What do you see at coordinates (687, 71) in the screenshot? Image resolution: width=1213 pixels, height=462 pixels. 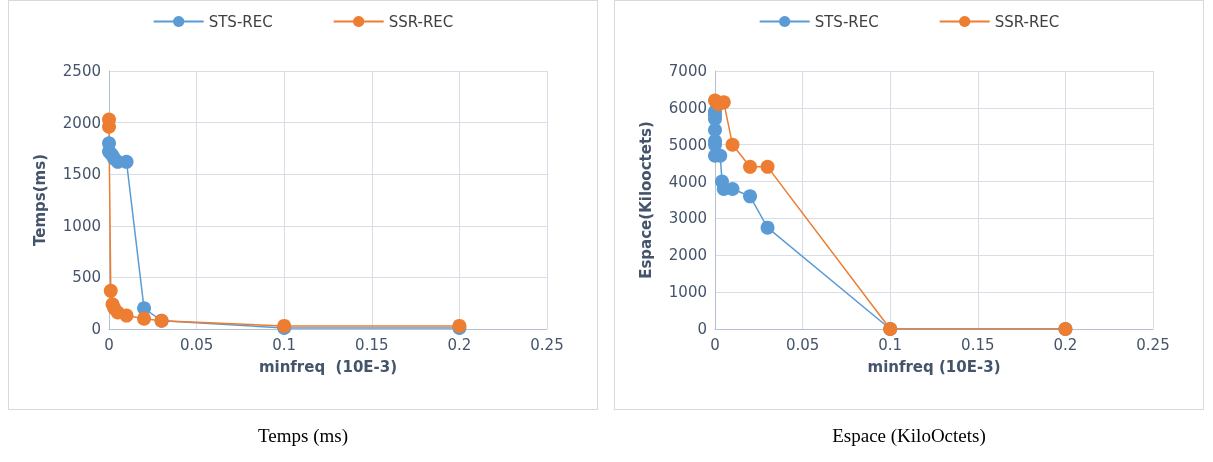 I see `y-tick-label: 7000` at bounding box center [687, 71].